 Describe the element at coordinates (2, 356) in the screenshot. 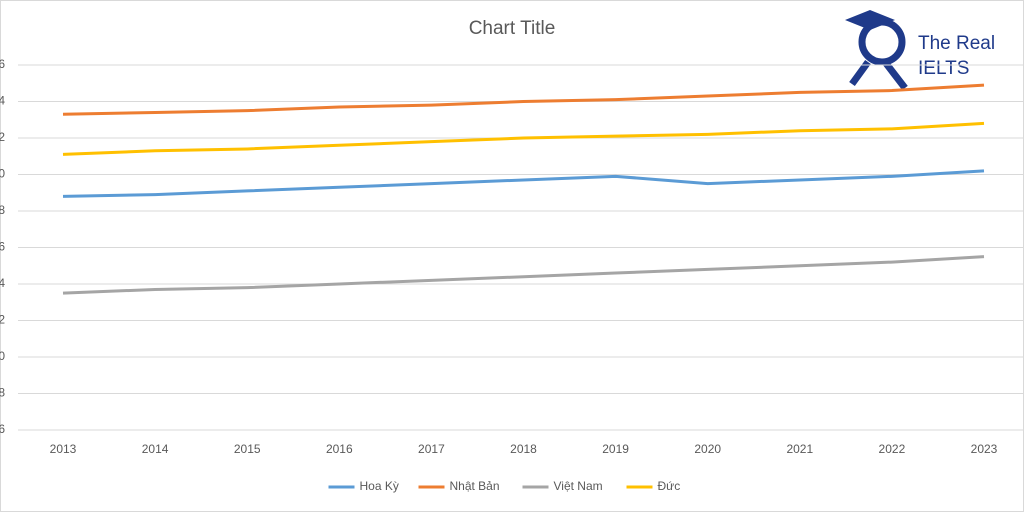

I see `y-tick-label: 70` at that location.